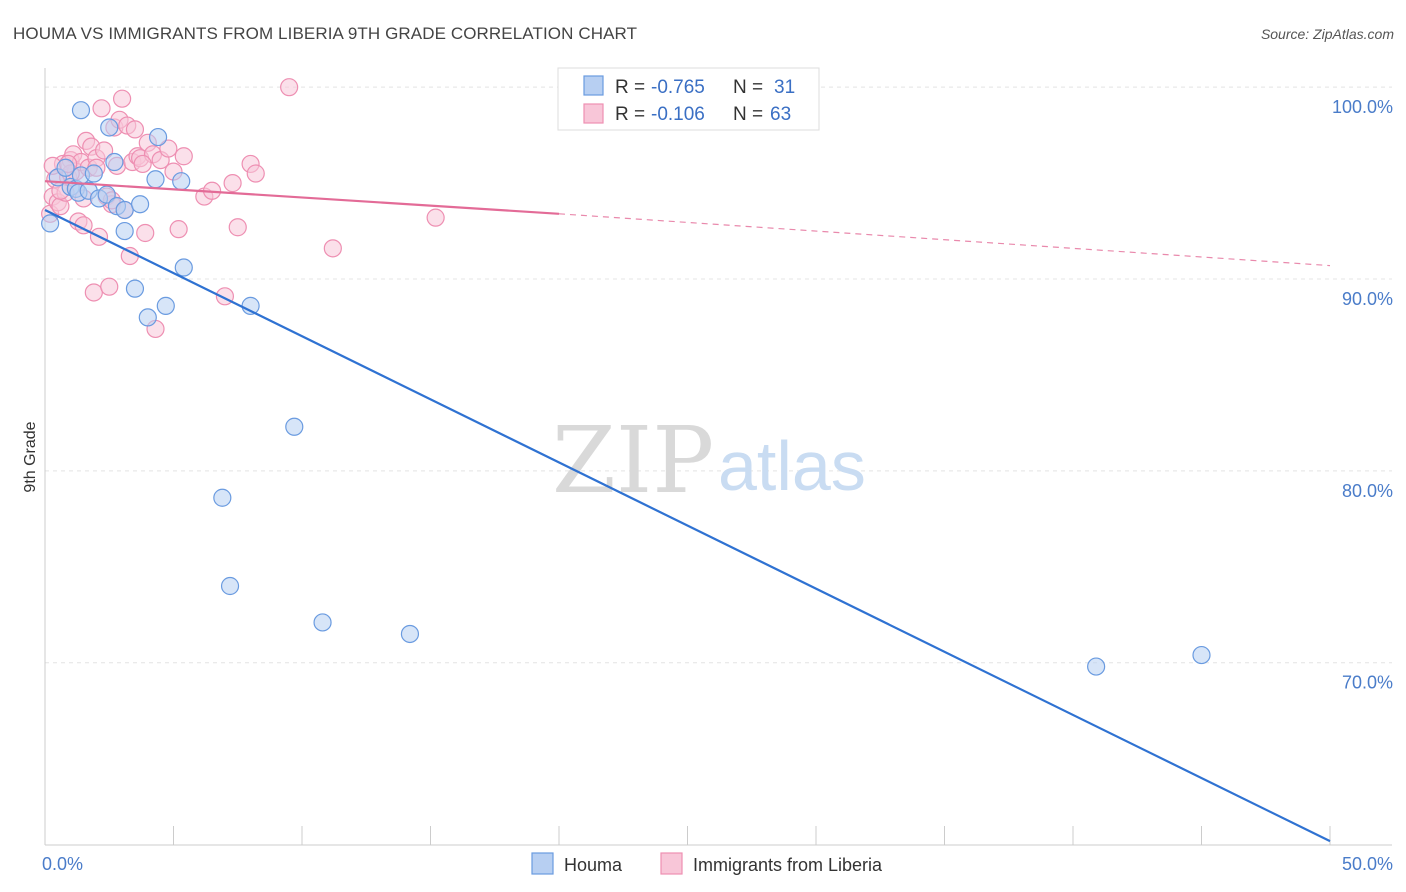 The height and width of the screenshot is (892, 1406). I want to click on y-tick-label: 70.0%, so click(1367, 683).